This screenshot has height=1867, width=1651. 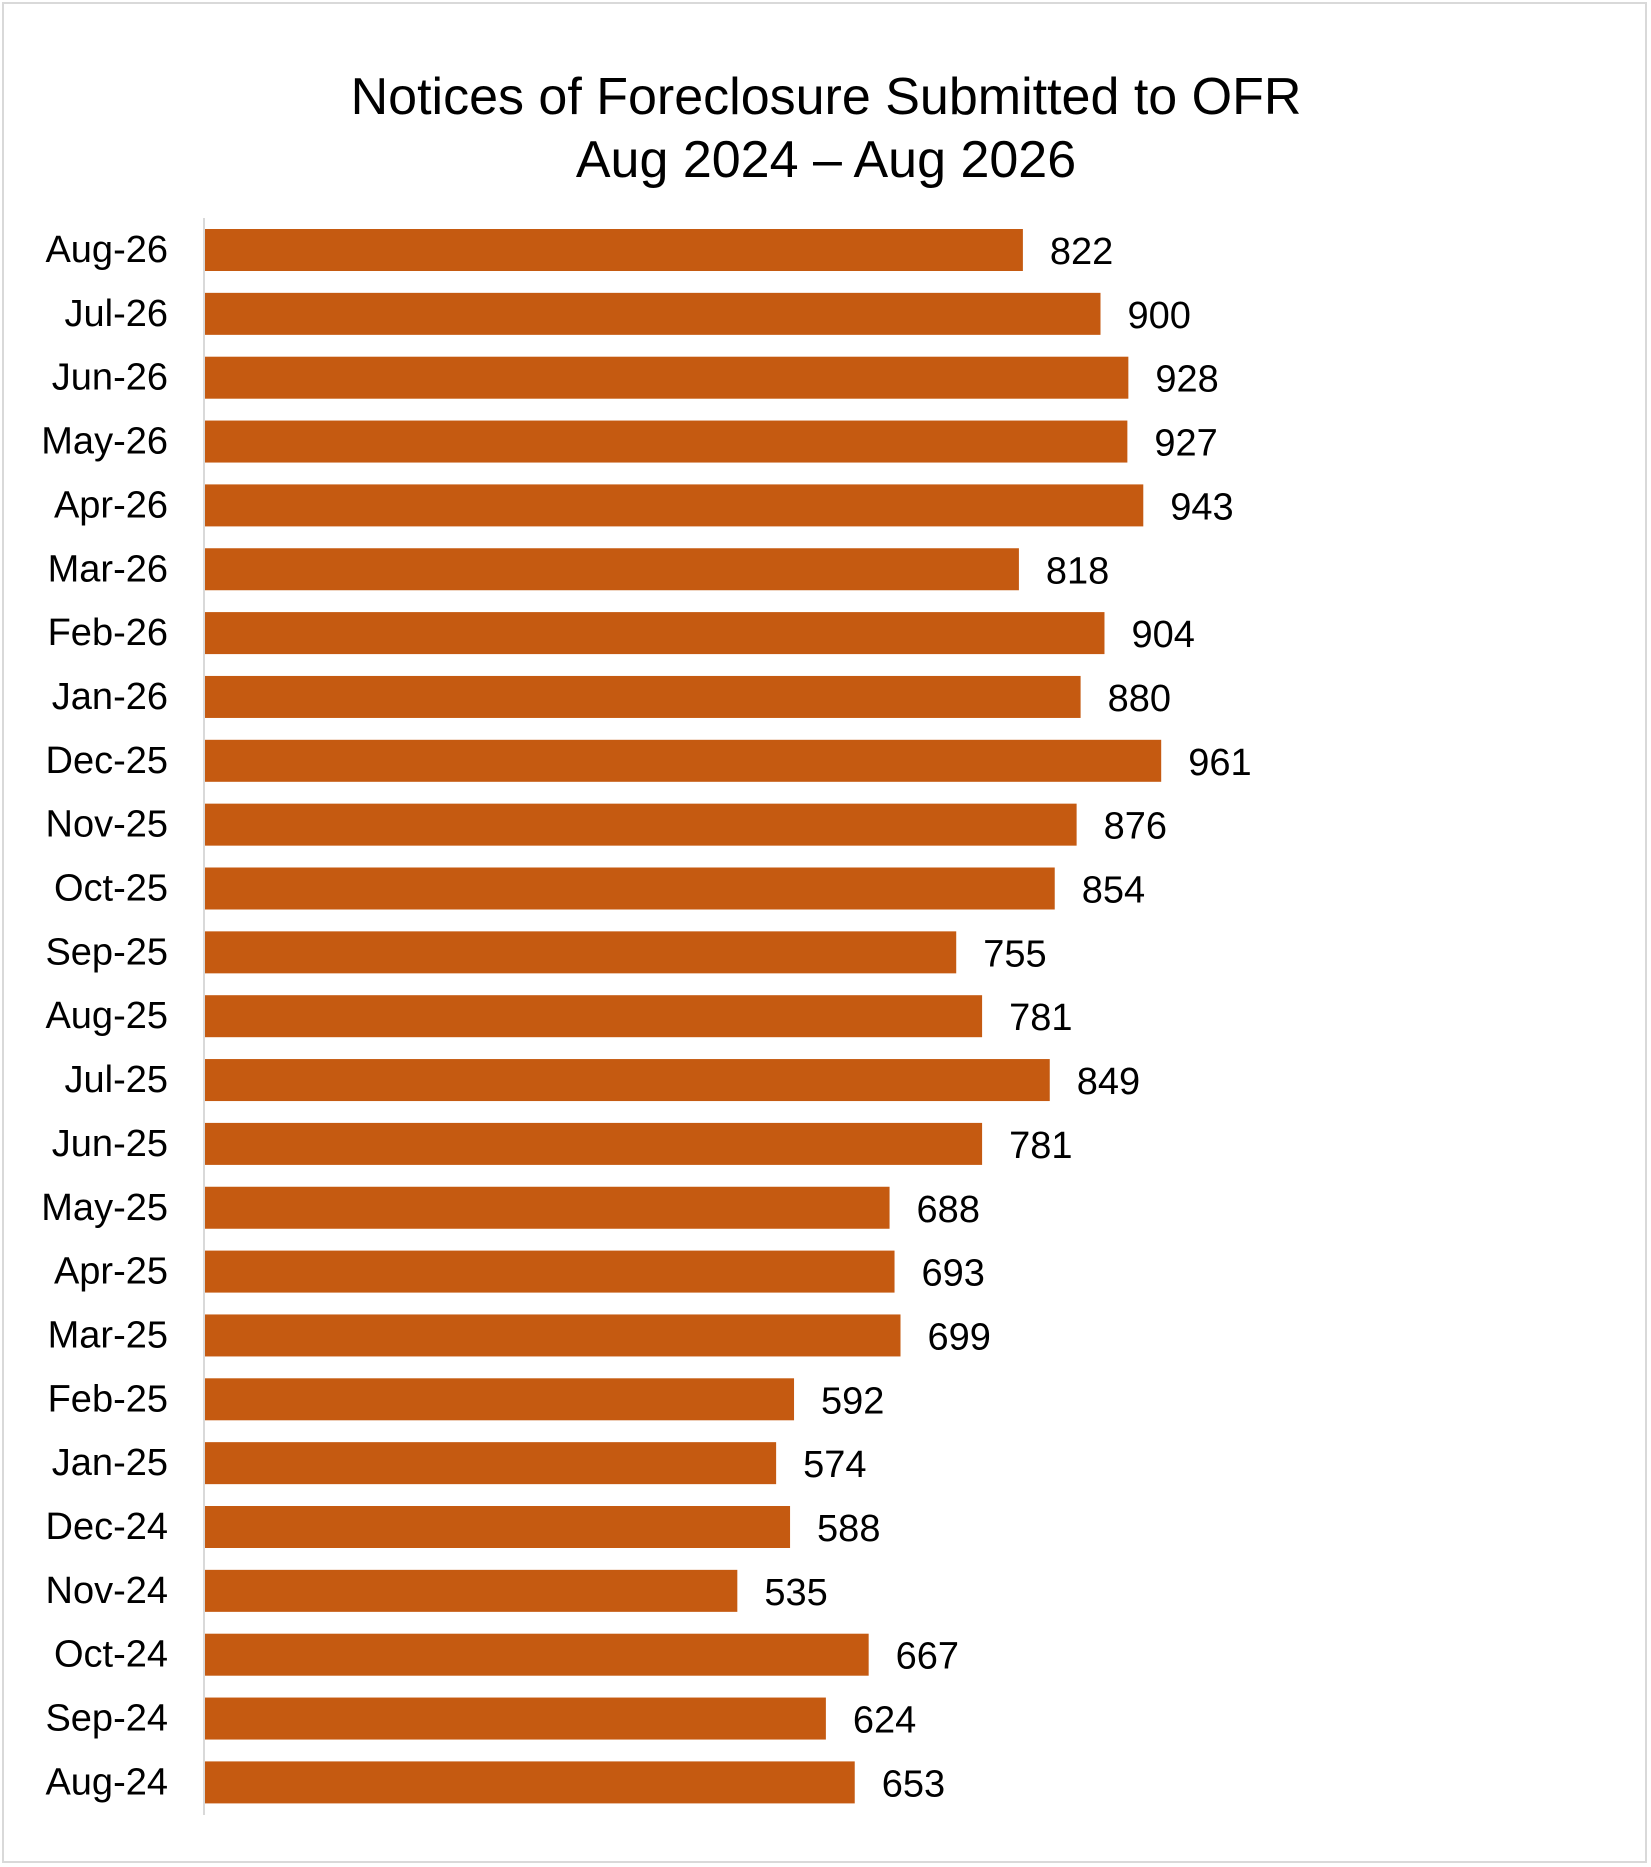 I want to click on data-label-mar-25: 699, so click(x=959, y=1337).